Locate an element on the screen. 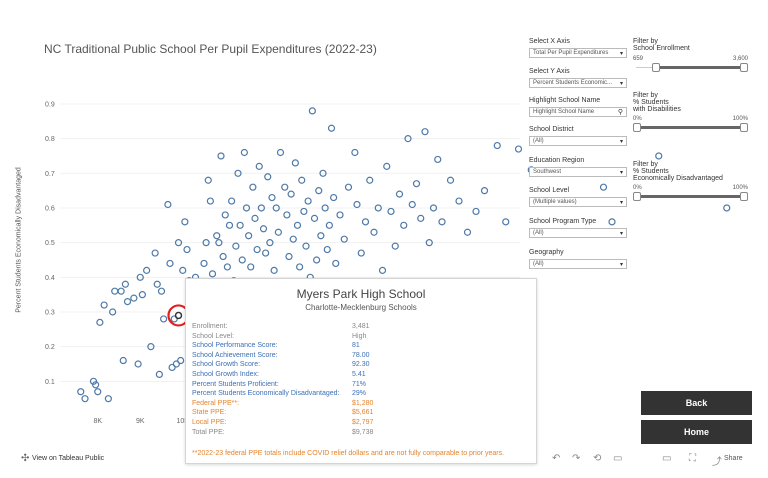 The image size is (768, 478). level-dropdown: (Multiple values) ▾ is located at coordinates (578, 202).